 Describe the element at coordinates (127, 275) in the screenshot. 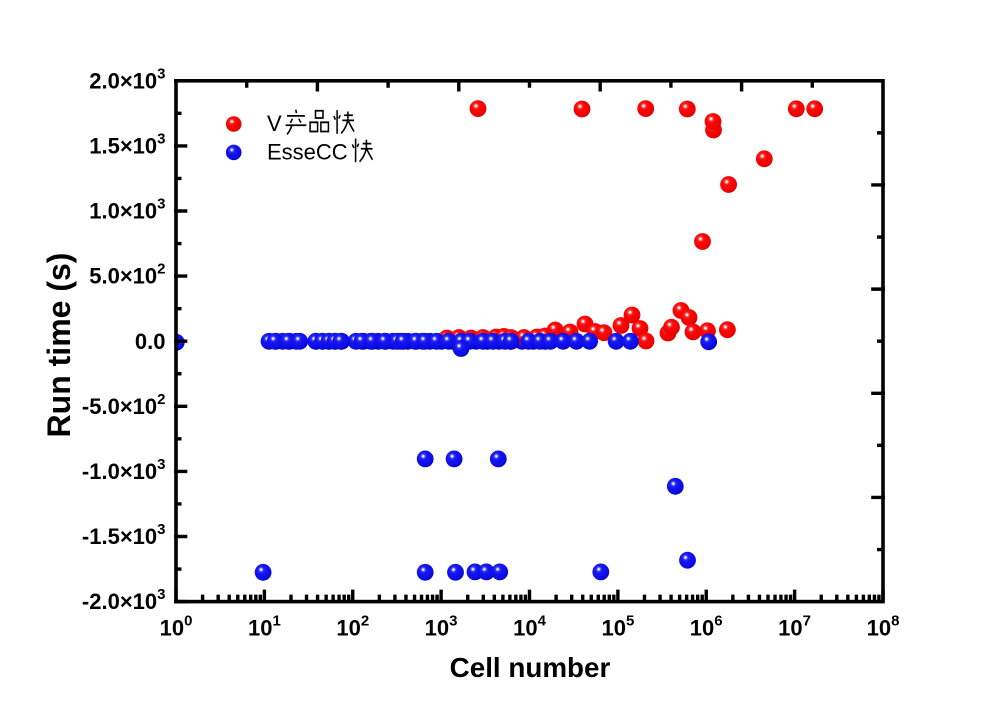

I see `svg-text: 5.0×10²` at that location.